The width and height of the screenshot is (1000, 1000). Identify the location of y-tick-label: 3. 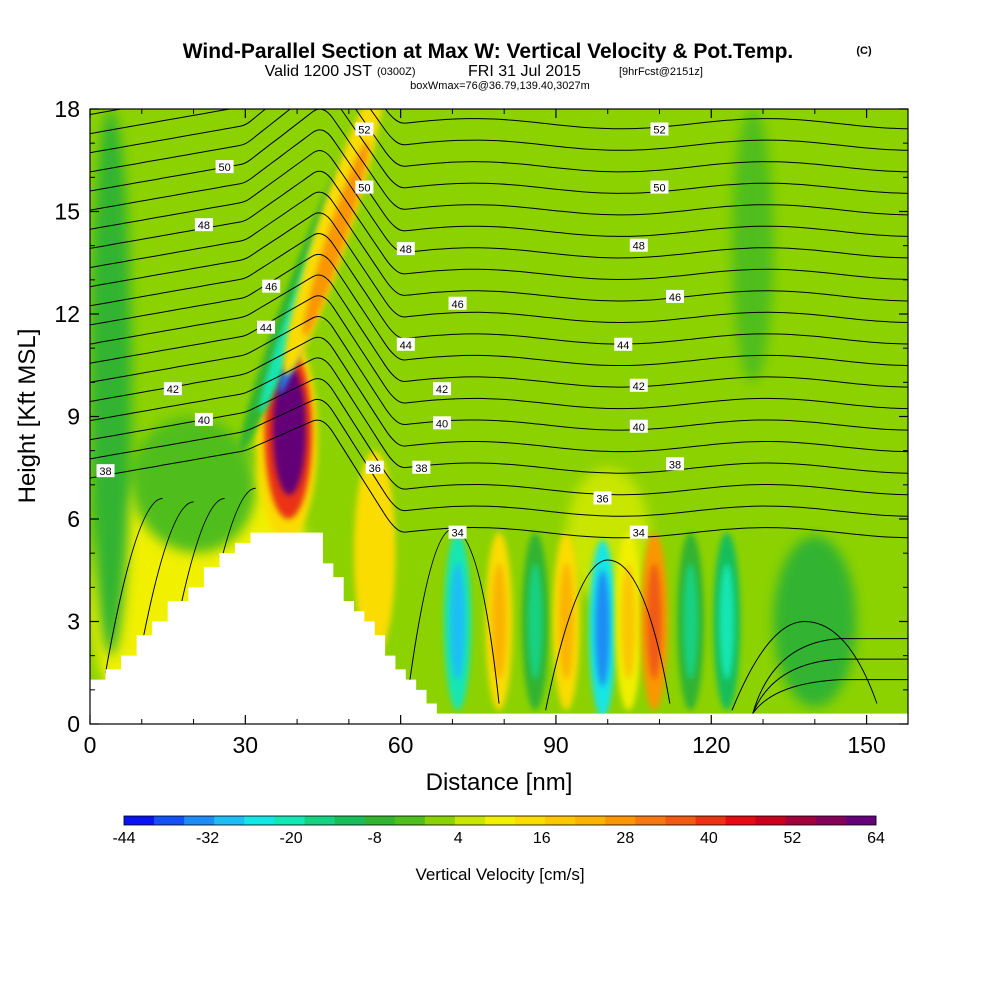
(73, 622).